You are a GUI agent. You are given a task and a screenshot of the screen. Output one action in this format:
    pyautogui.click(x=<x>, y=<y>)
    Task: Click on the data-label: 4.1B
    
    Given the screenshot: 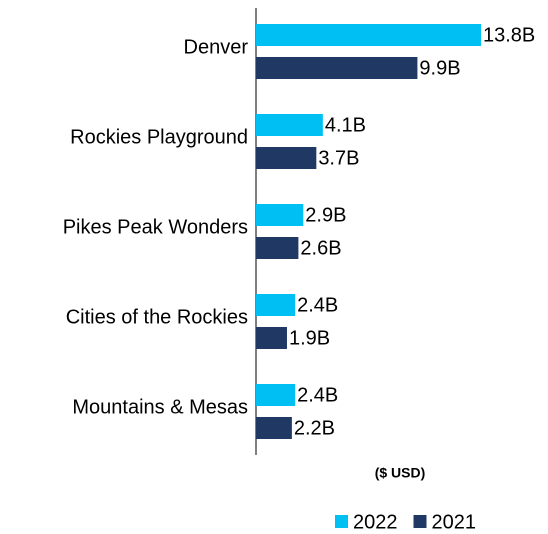 What is the action you would take?
    pyautogui.click(x=345, y=125)
    